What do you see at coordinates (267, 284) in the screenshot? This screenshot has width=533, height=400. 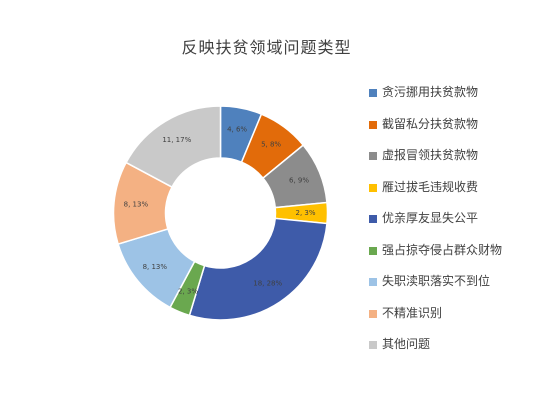 I see `slice-data-label: 18, 28%` at bounding box center [267, 284].